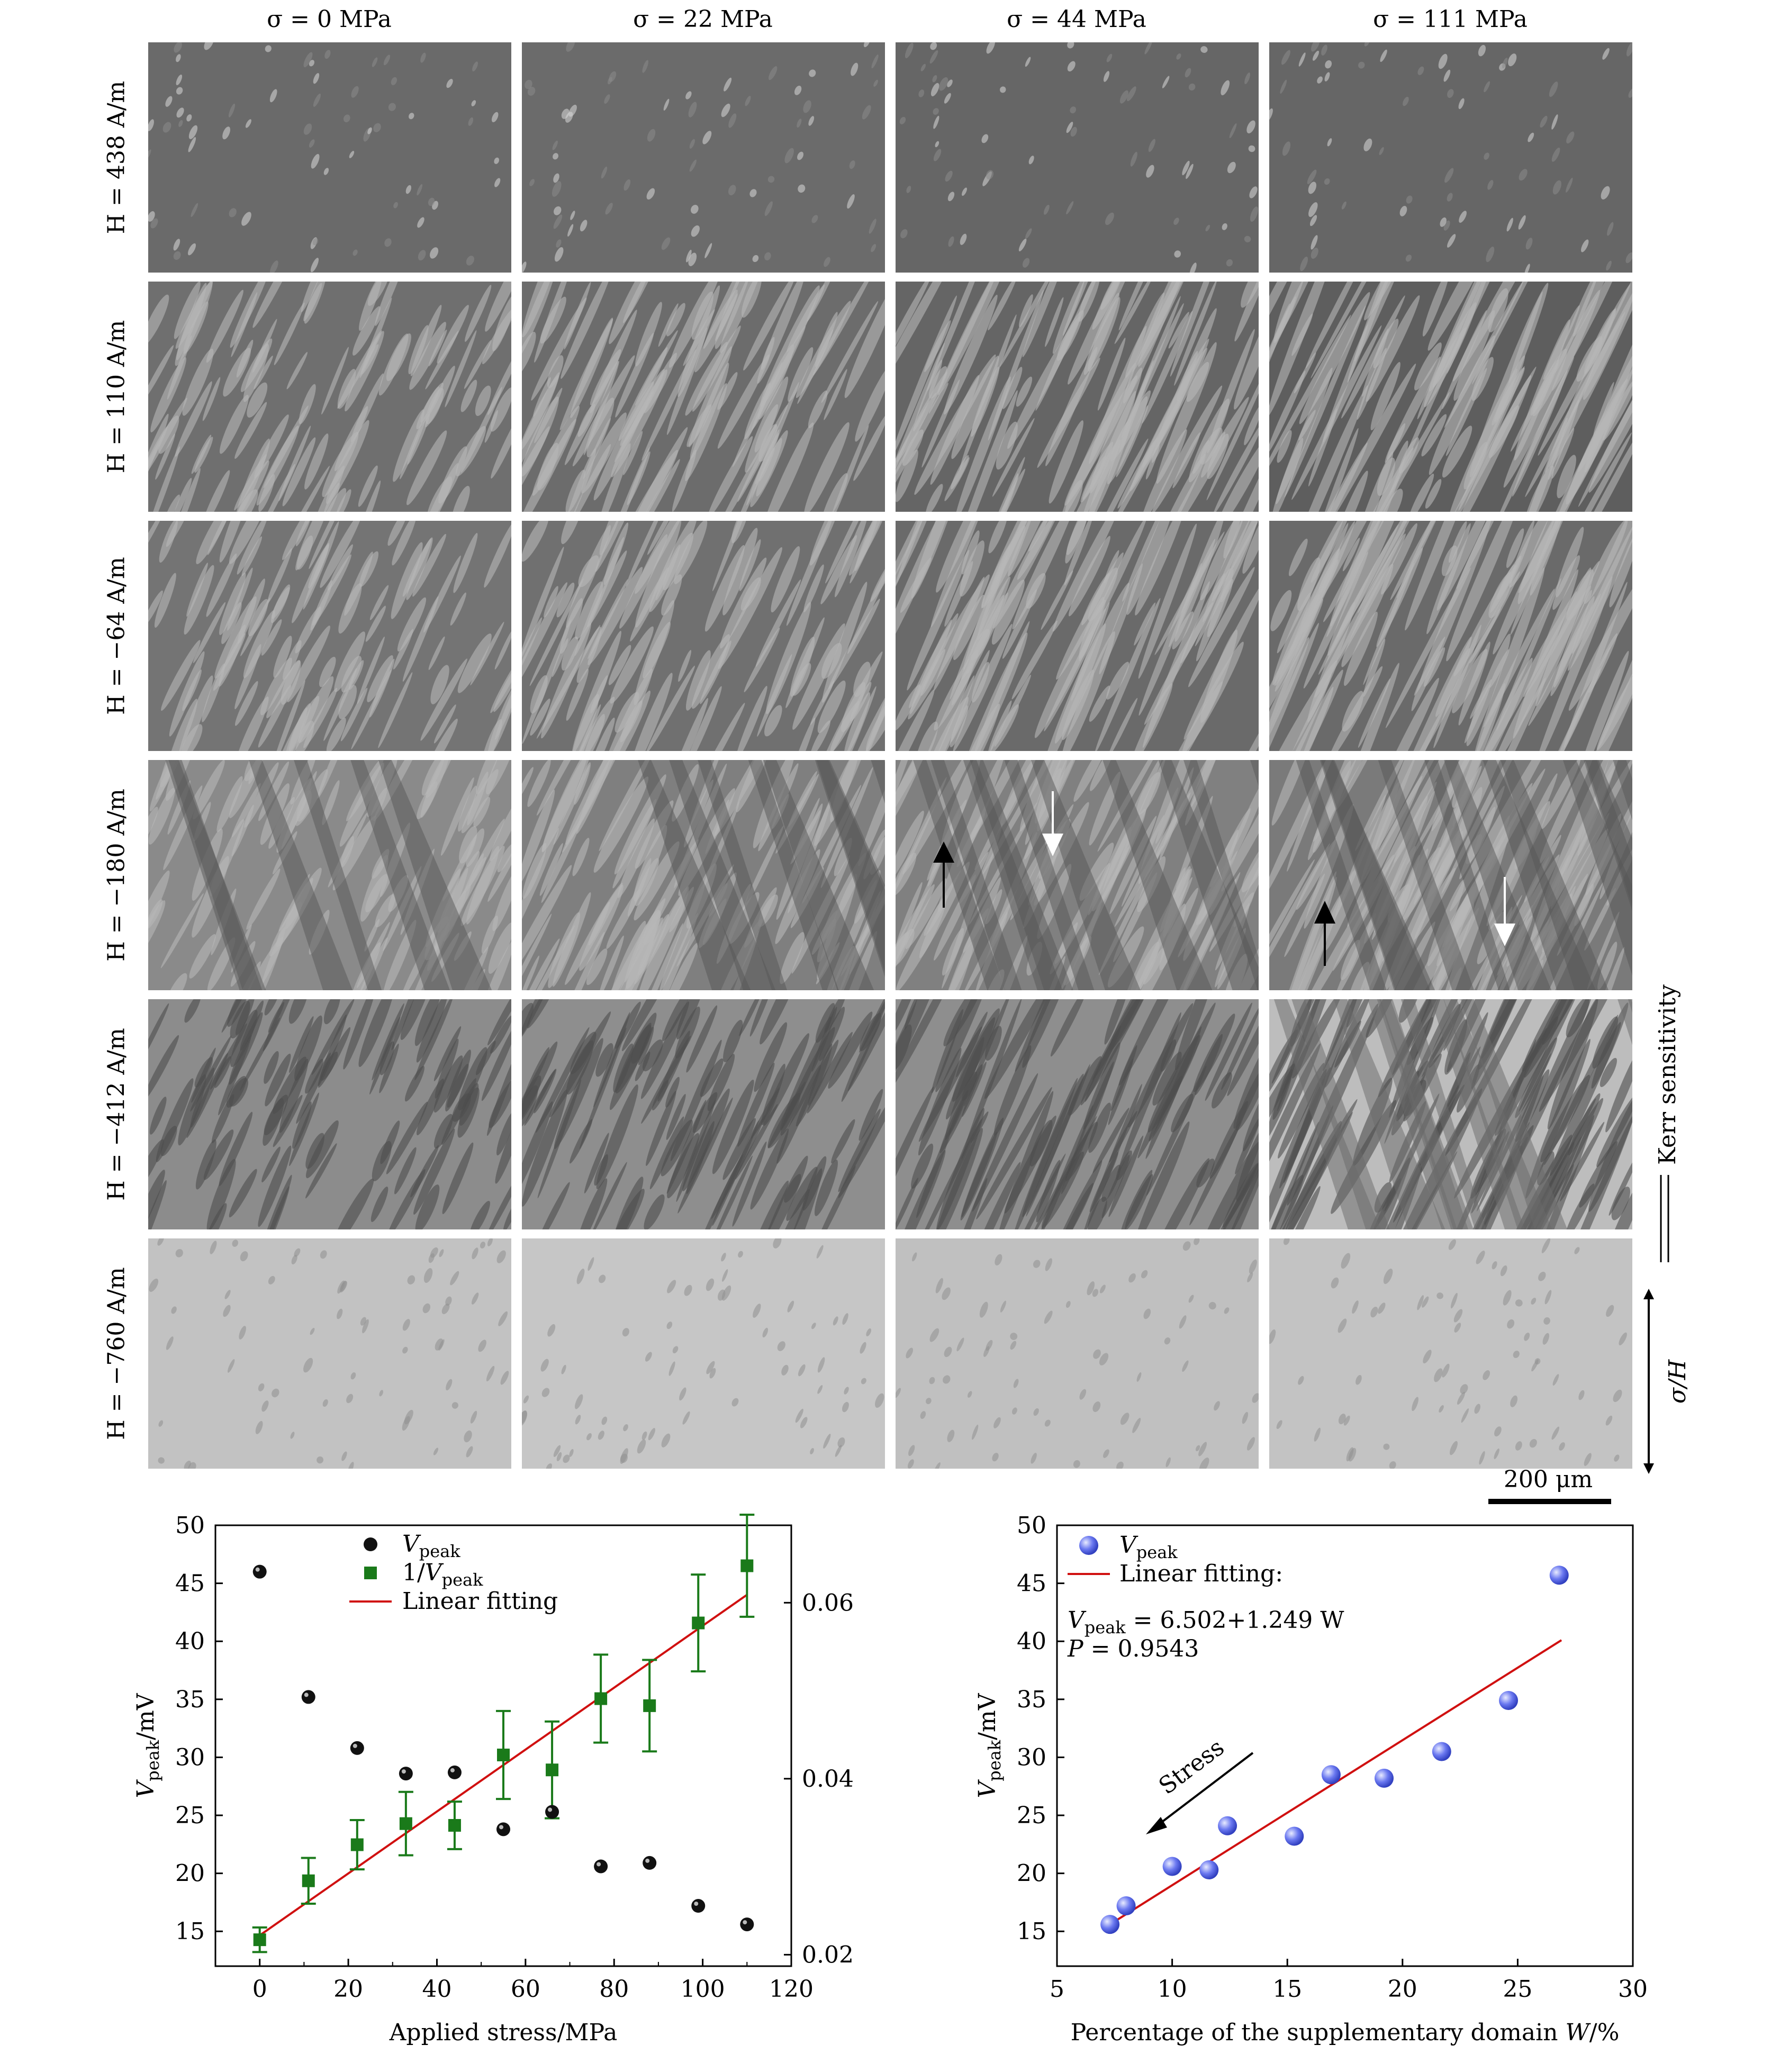 The height and width of the screenshot is (2072, 1771). What do you see at coordinates (259, 1990) in the screenshot?
I see `x-tick-label: 0` at bounding box center [259, 1990].